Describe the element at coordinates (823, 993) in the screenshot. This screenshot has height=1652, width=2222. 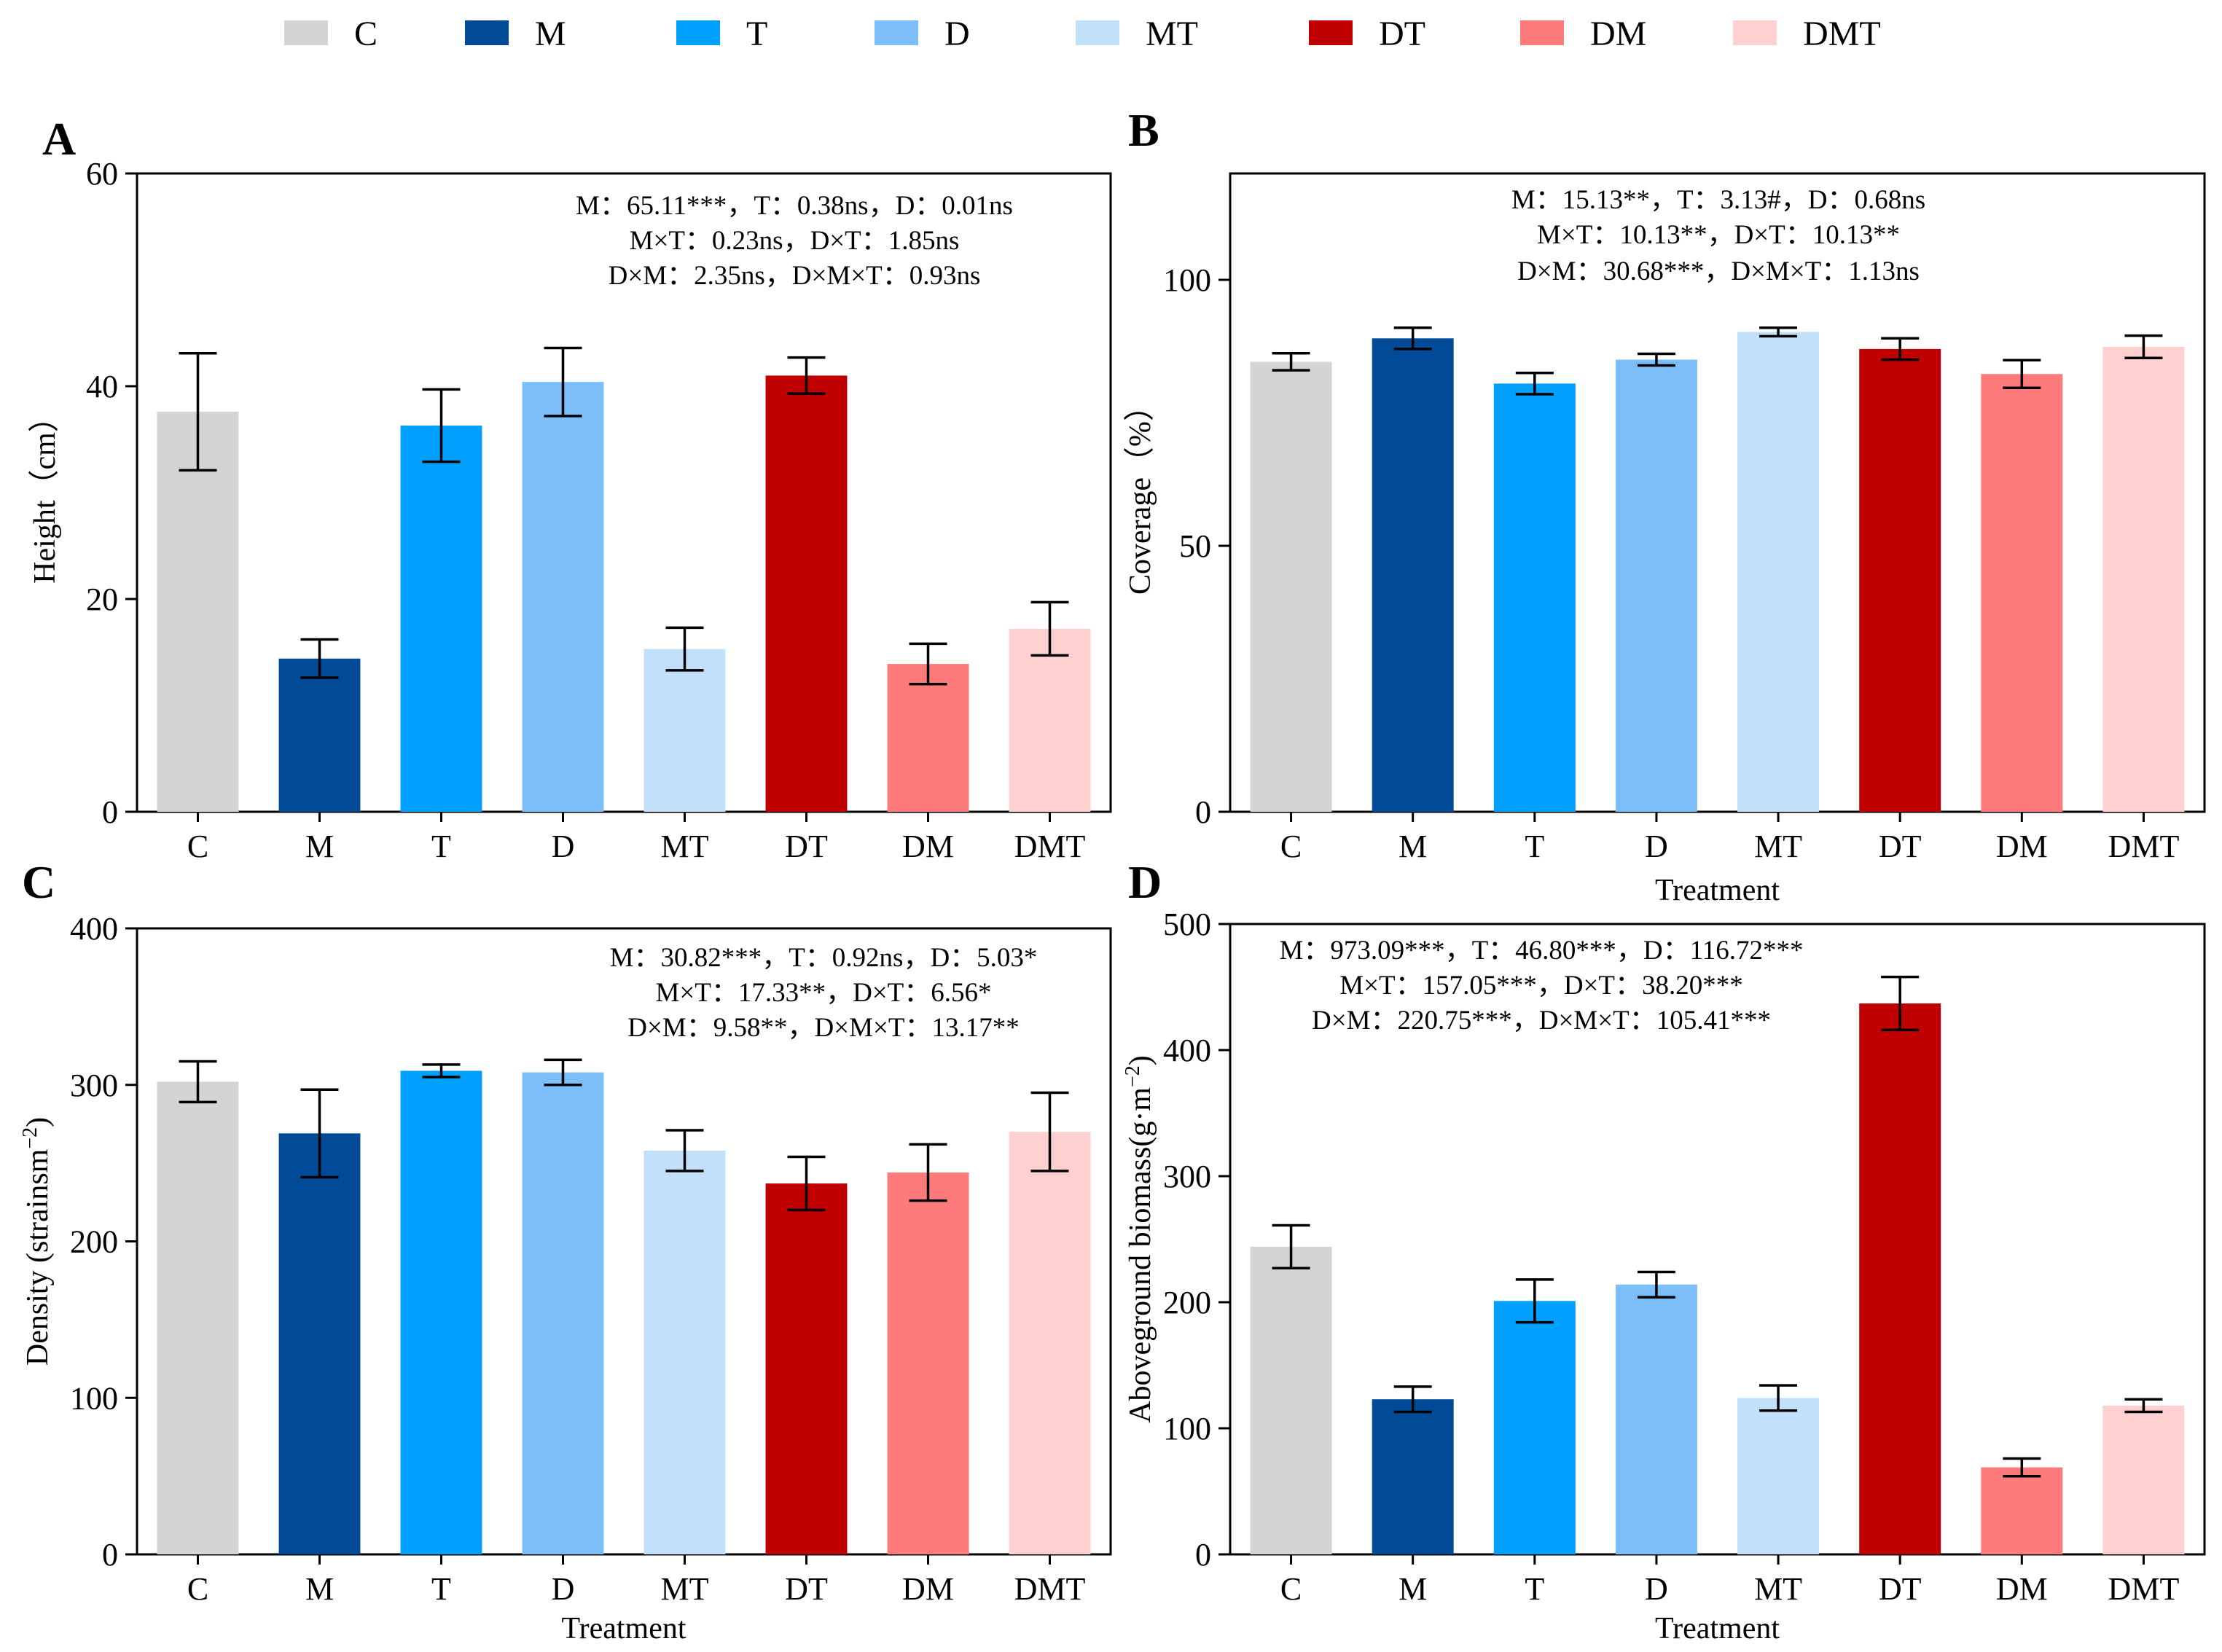
I see `stats-line-2: M×T：17.33**，D×T：6.56*` at that location.